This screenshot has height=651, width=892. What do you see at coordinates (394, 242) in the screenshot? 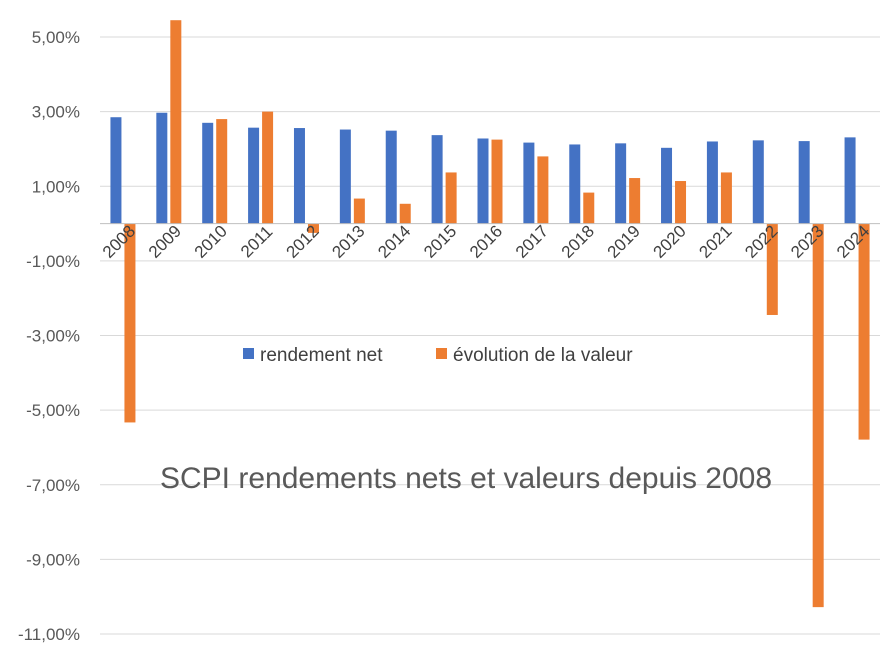
I see `x-tick-label: 2014` at bounding box center [394, 242].